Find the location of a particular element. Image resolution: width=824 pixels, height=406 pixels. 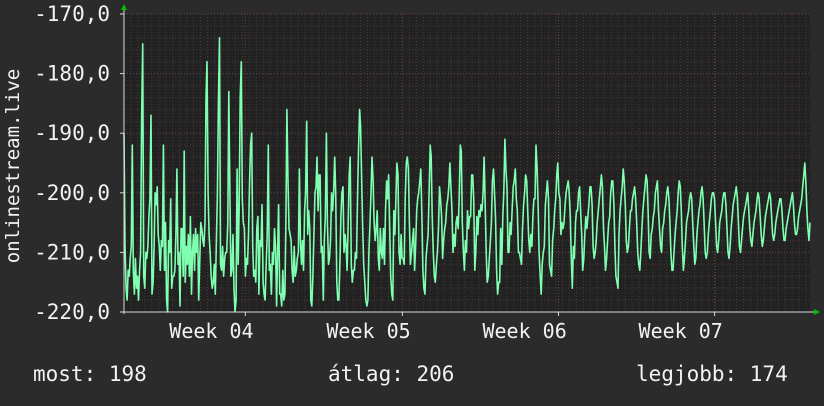

y-axis-label: onlinestream.live is located at coordinates (13, 166).